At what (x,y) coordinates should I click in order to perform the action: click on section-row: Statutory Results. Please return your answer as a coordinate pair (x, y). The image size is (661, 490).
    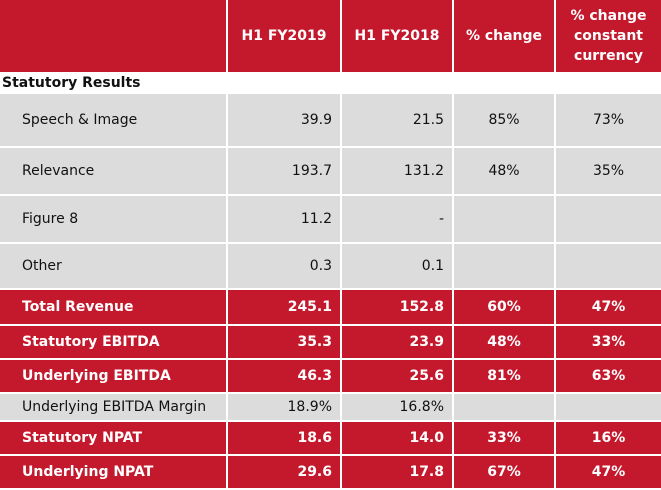
    Looking at the image, I should click on (330, 83).